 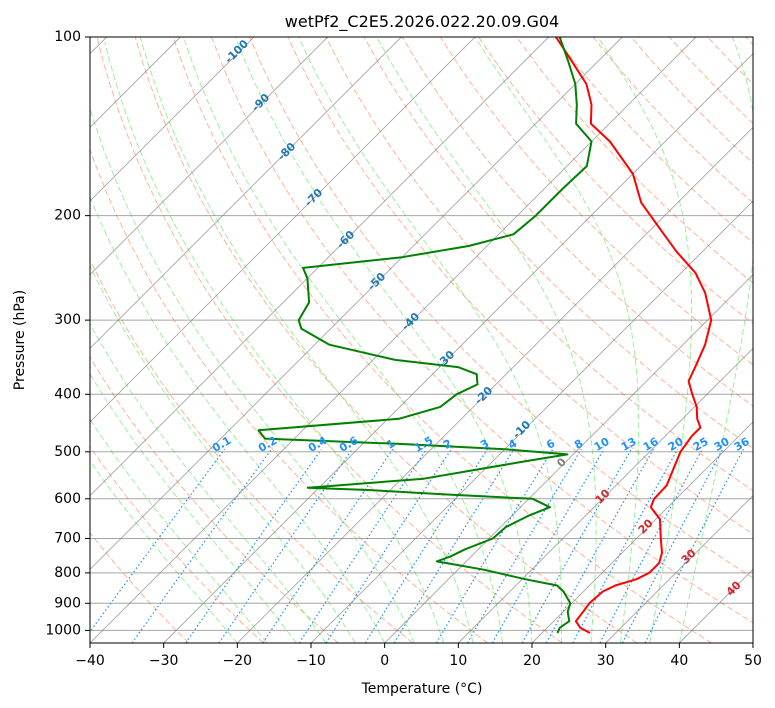 What do you see at coordinates (67, 394) in the screenshot?
I see `y-tick-label: 400` at bounding box center [67, 394].